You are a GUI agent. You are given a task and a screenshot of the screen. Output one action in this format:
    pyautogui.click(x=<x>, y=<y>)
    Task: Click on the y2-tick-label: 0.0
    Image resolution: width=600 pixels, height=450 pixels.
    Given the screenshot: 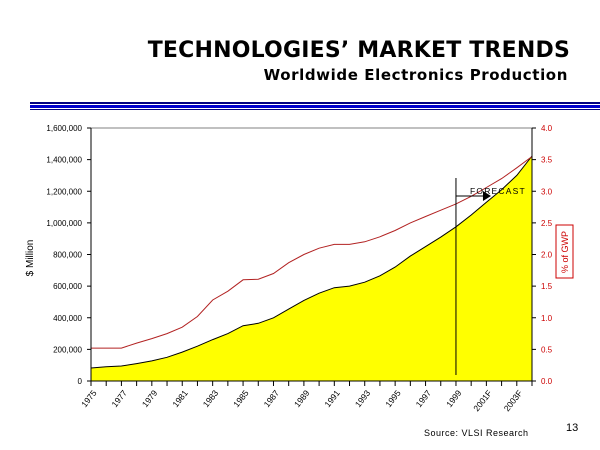 What is the action you would take?
    pyautogui.click(x=547, y=381)
    